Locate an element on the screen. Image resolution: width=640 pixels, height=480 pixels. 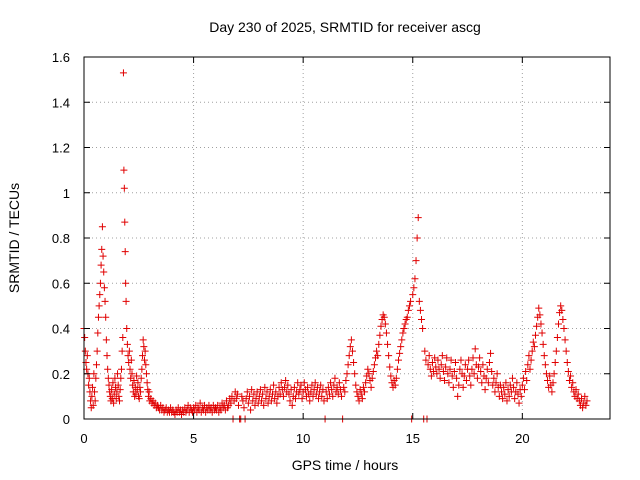
y-tick-label: 1.2 is located at coordinates (61, 148).